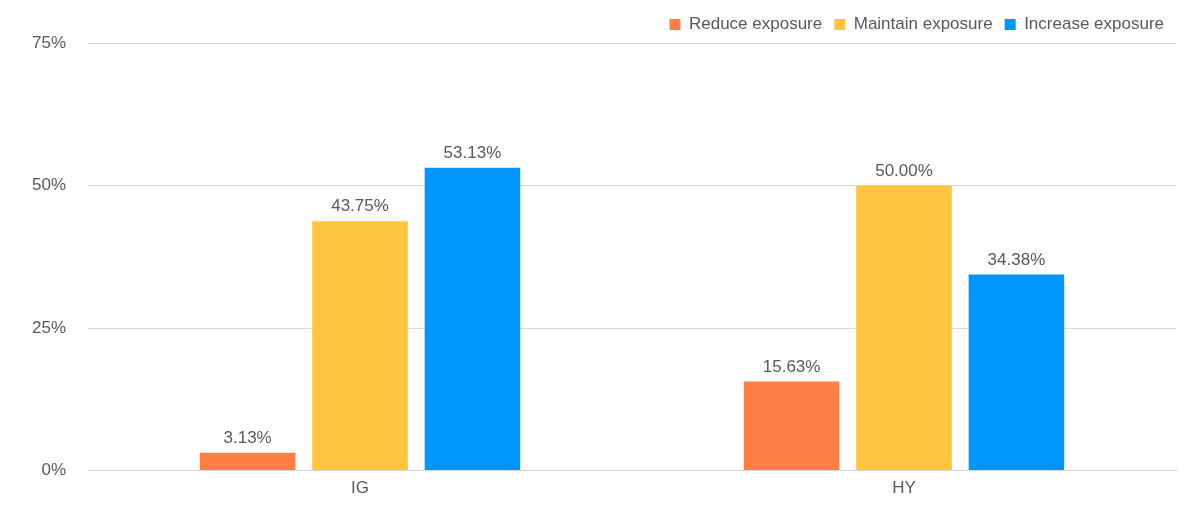  I want to click on data-label: 34.38%, so click(1016, 259).